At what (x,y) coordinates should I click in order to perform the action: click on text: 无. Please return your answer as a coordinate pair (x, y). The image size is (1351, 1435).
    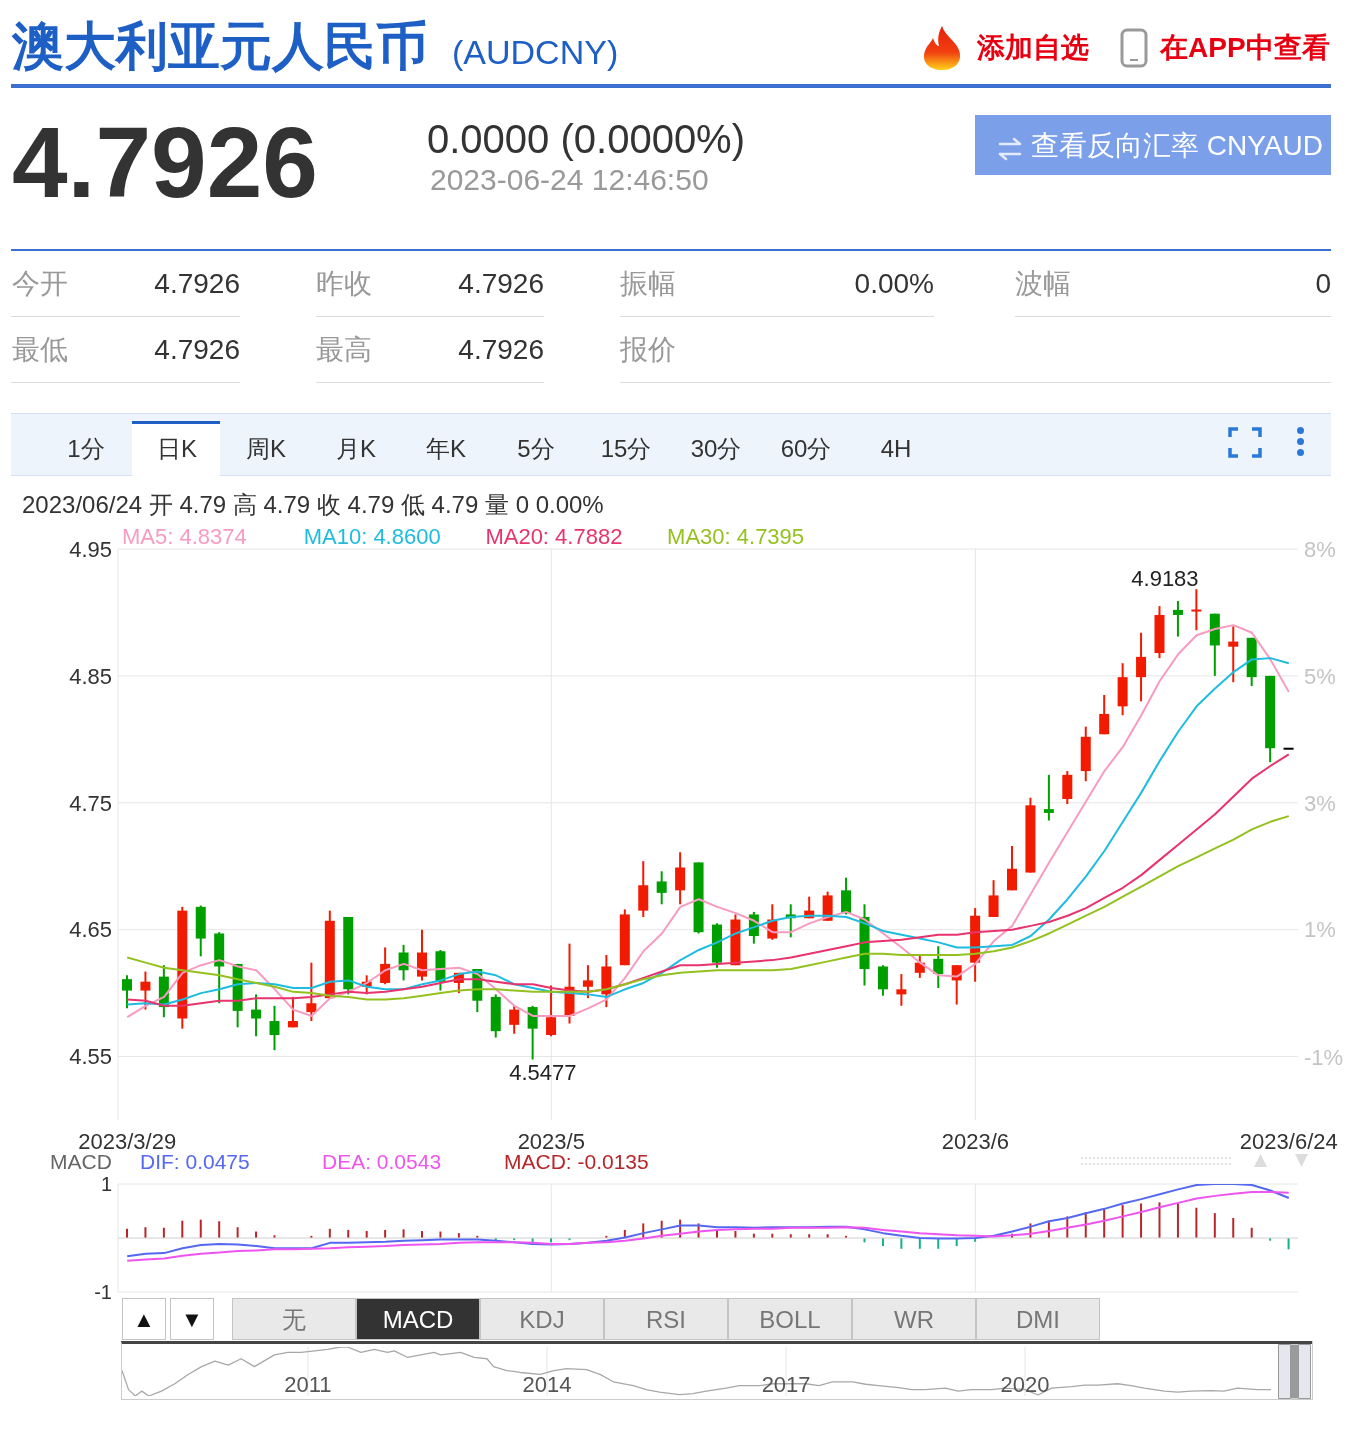
    Looking at the image, I should click on (294, 1319).